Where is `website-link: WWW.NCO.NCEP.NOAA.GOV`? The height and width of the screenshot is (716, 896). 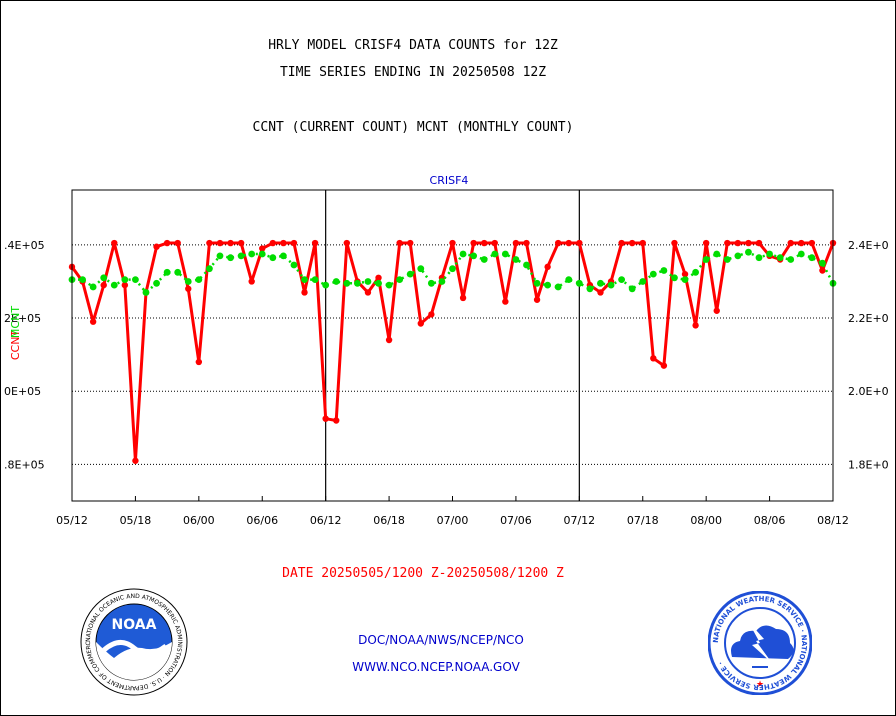 website-link: WWW.NCO.NCEP.NOAA.GOV is located at coordinates (436, 667).